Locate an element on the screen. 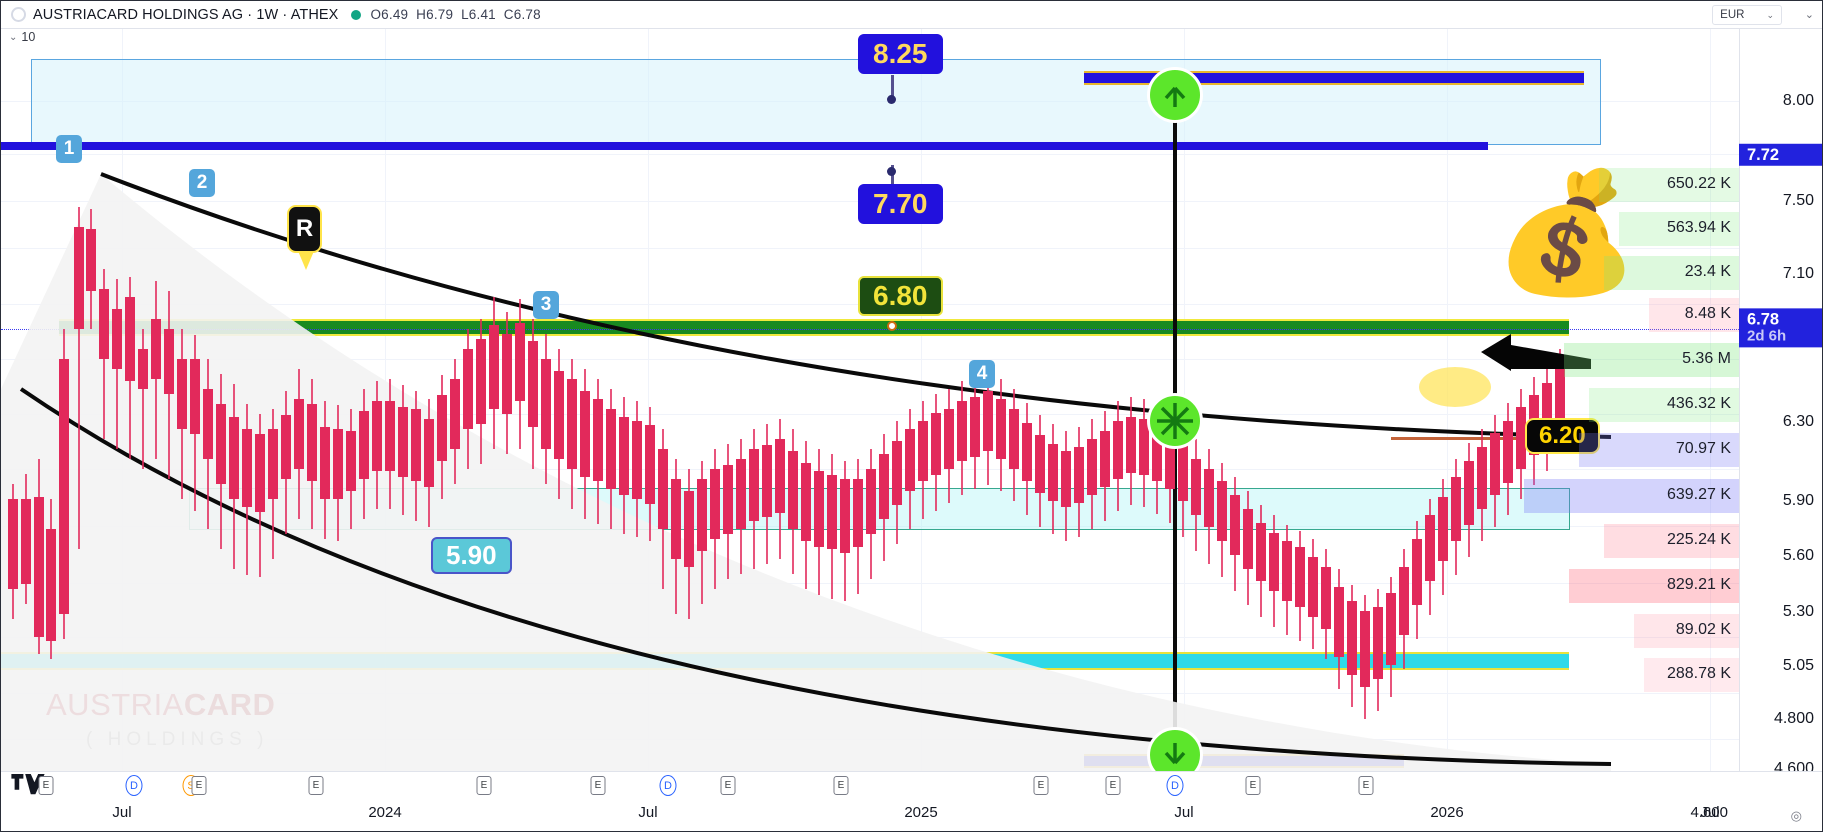  dotted-level-line is located at coordinates (871, 329).